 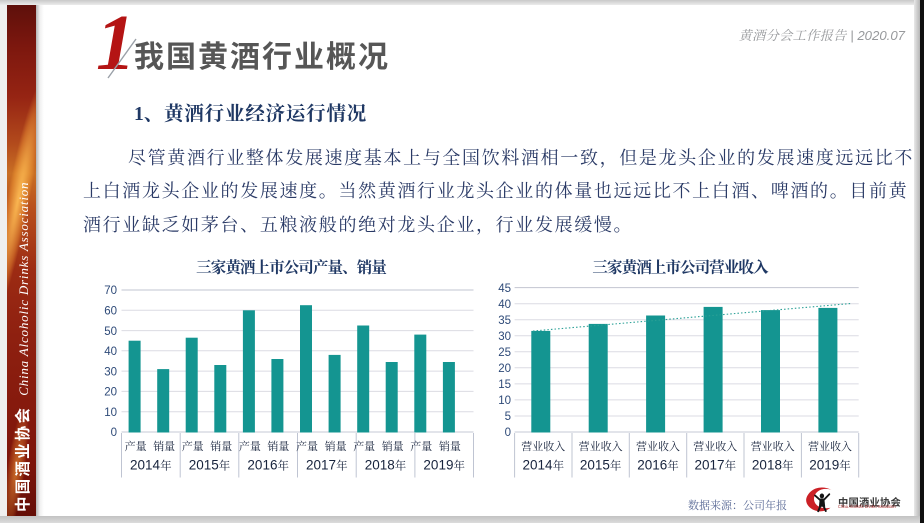 I want to click on svg-text: 5, so click(x=508, y=417).